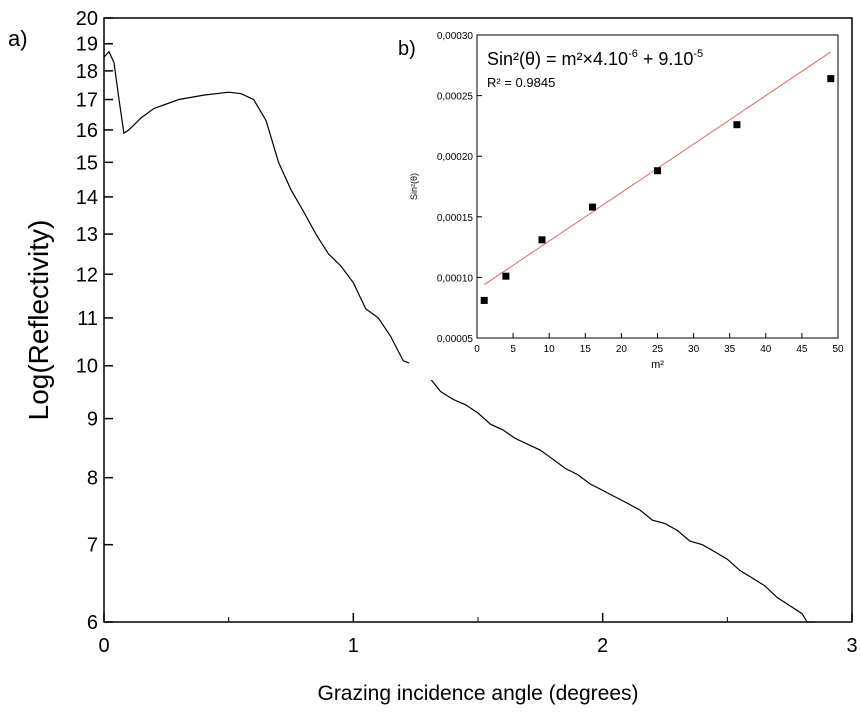 This screenshot has height=727, width=861. What do you see at coordinates (87, 367) in the screenshot?
I see `main-y-tick-label: 10` at bounding box center [87, 367].